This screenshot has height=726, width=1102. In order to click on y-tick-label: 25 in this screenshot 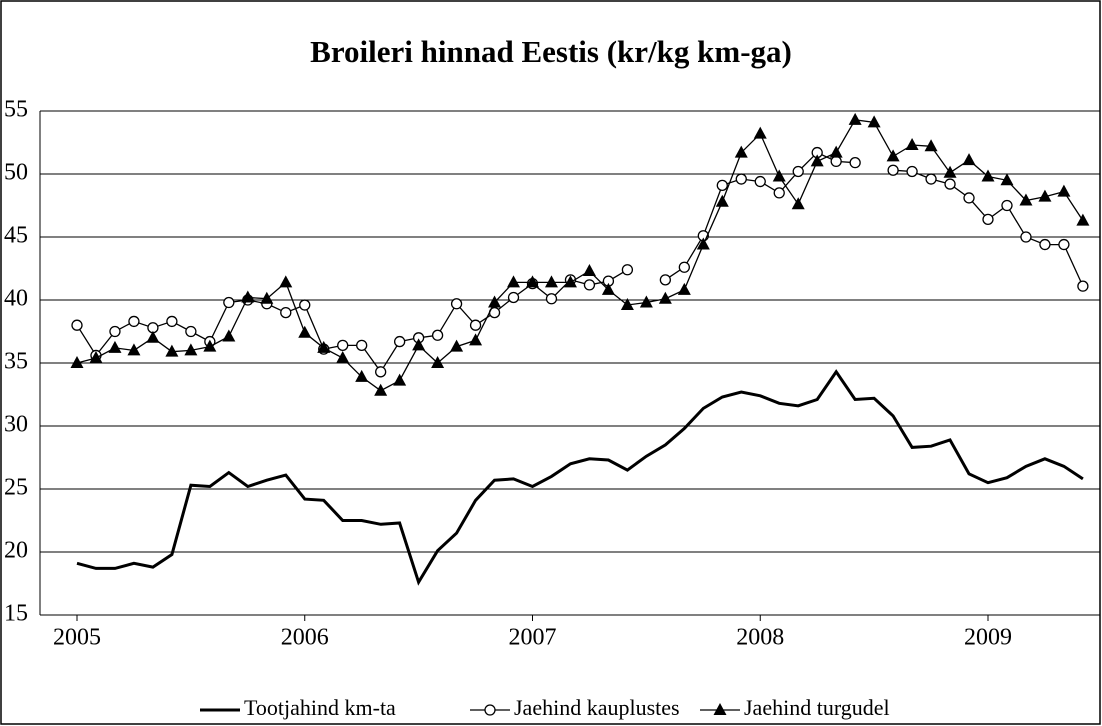, I will do `click(16, 488)`.